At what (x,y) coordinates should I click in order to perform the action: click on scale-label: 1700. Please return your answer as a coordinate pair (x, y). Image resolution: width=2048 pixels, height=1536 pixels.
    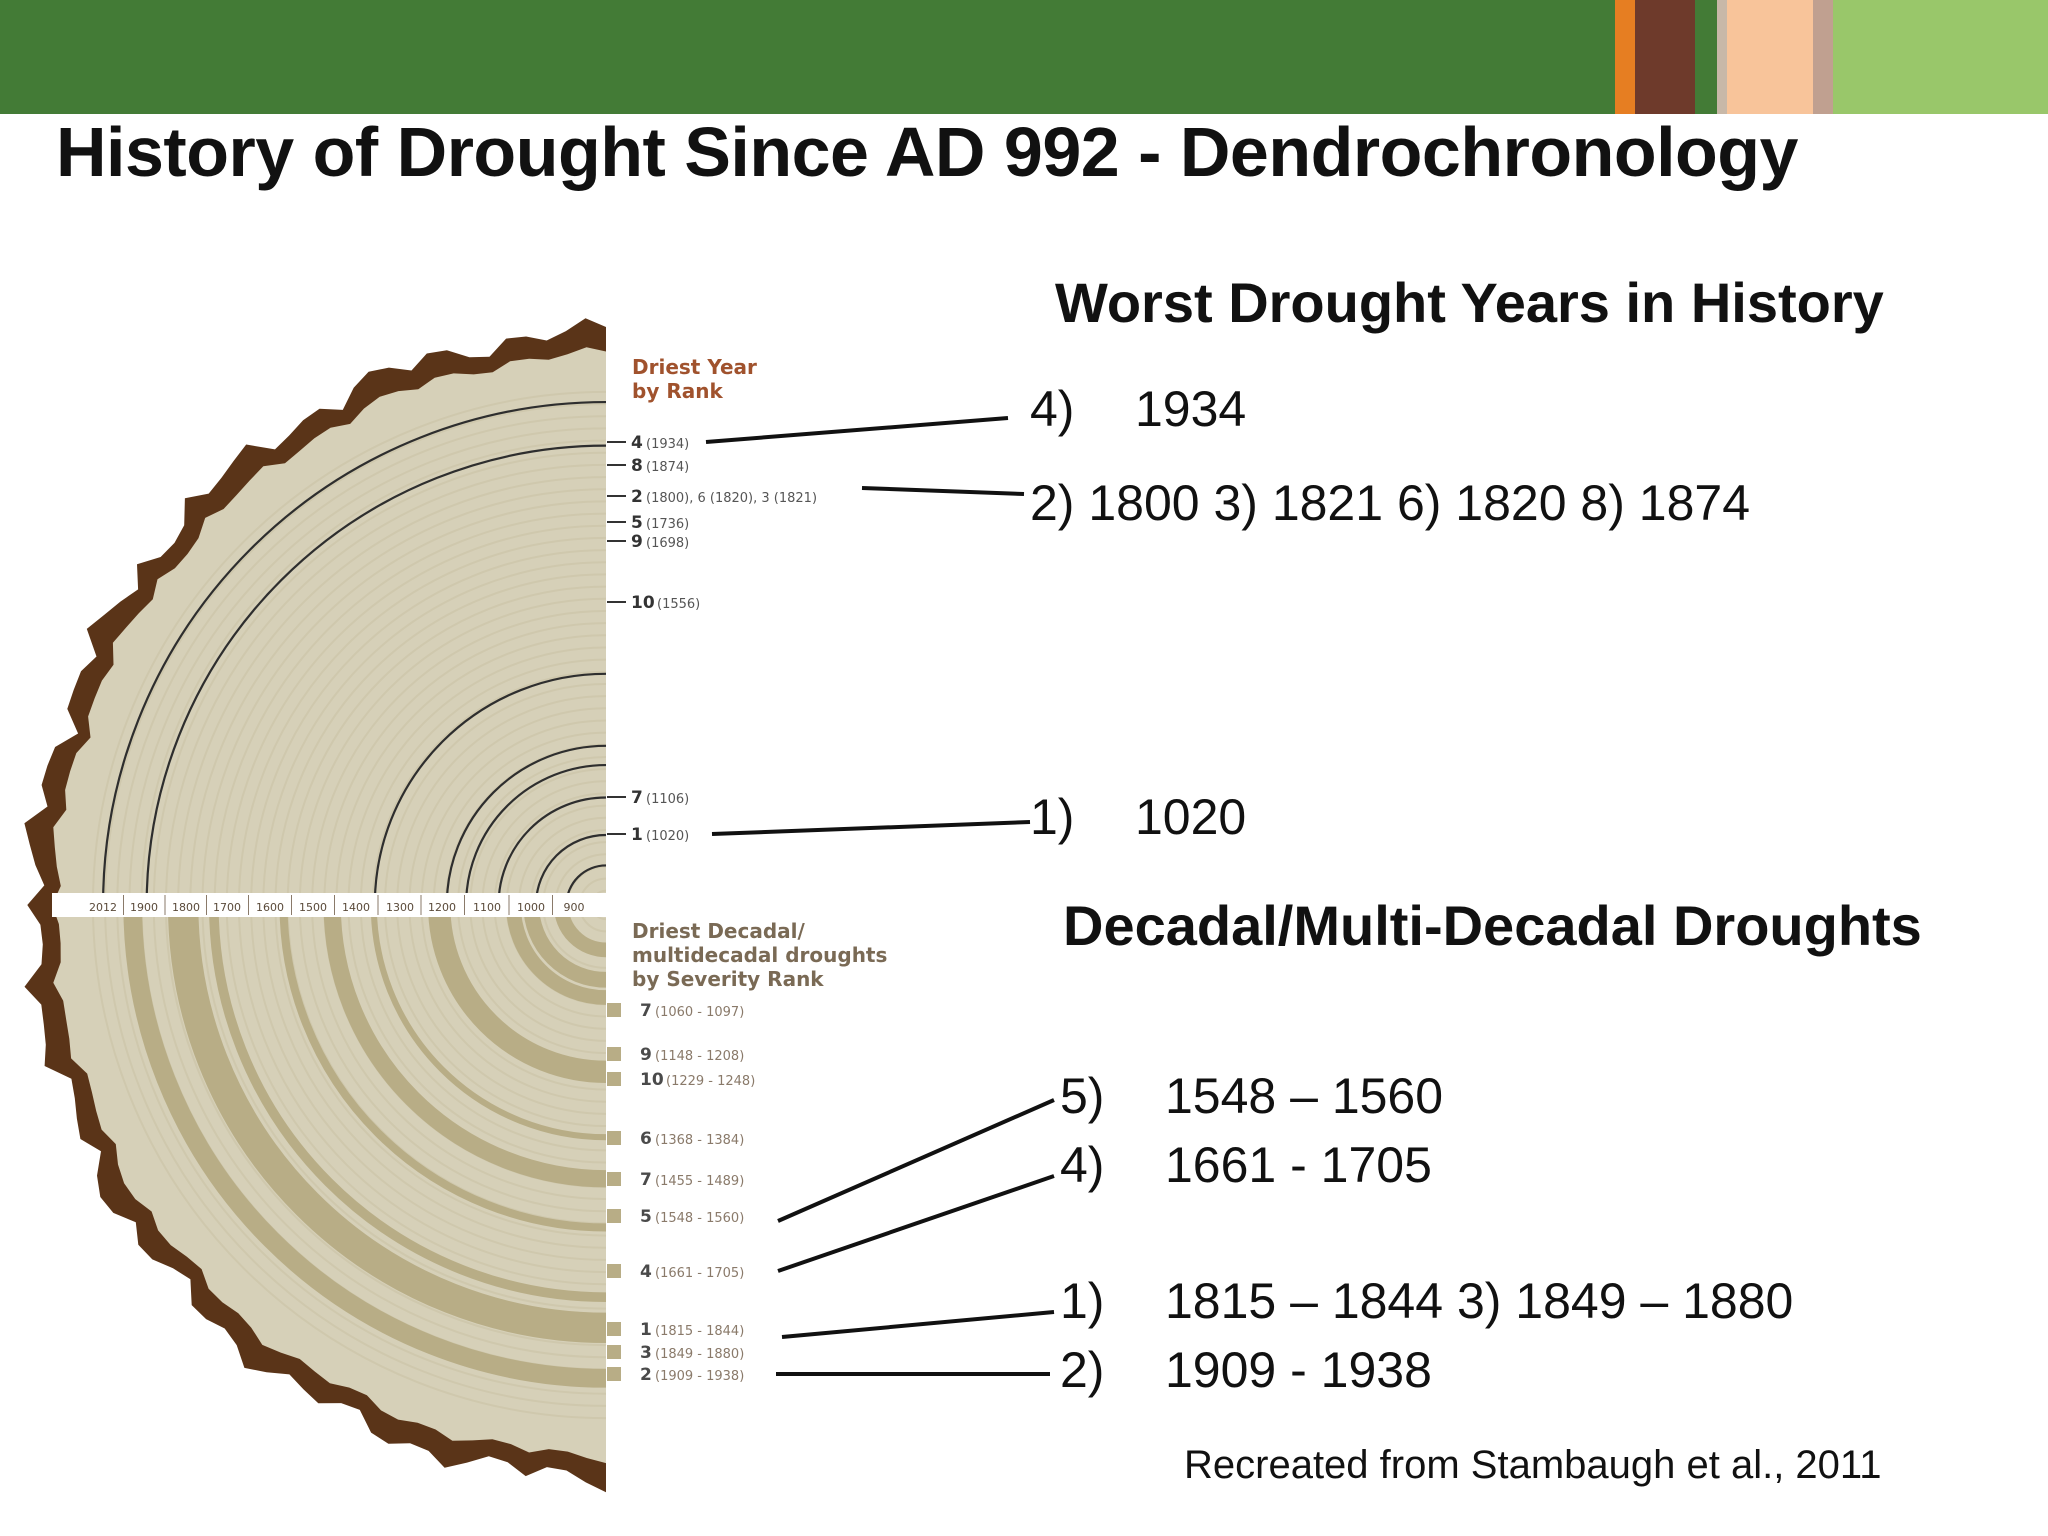
    Looking at the image, I should click on (227, 907).